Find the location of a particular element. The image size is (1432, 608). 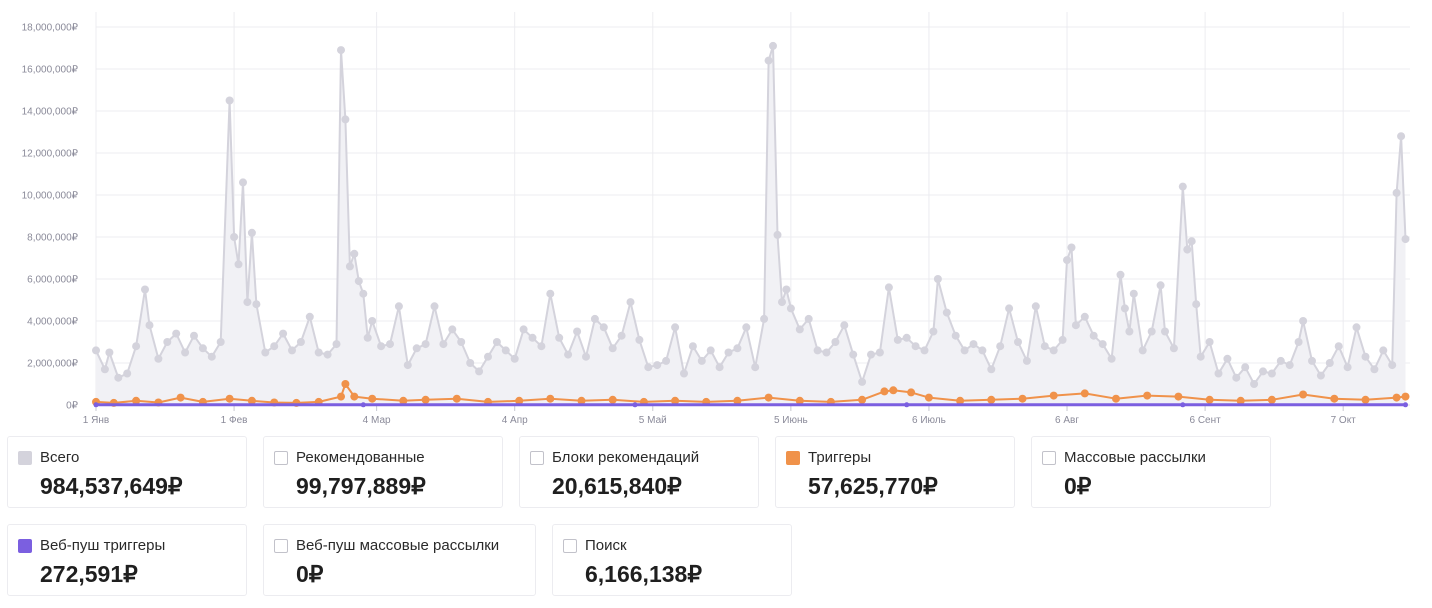

legend-card-value: 272,591₽ is located at coordinates (89, 574).